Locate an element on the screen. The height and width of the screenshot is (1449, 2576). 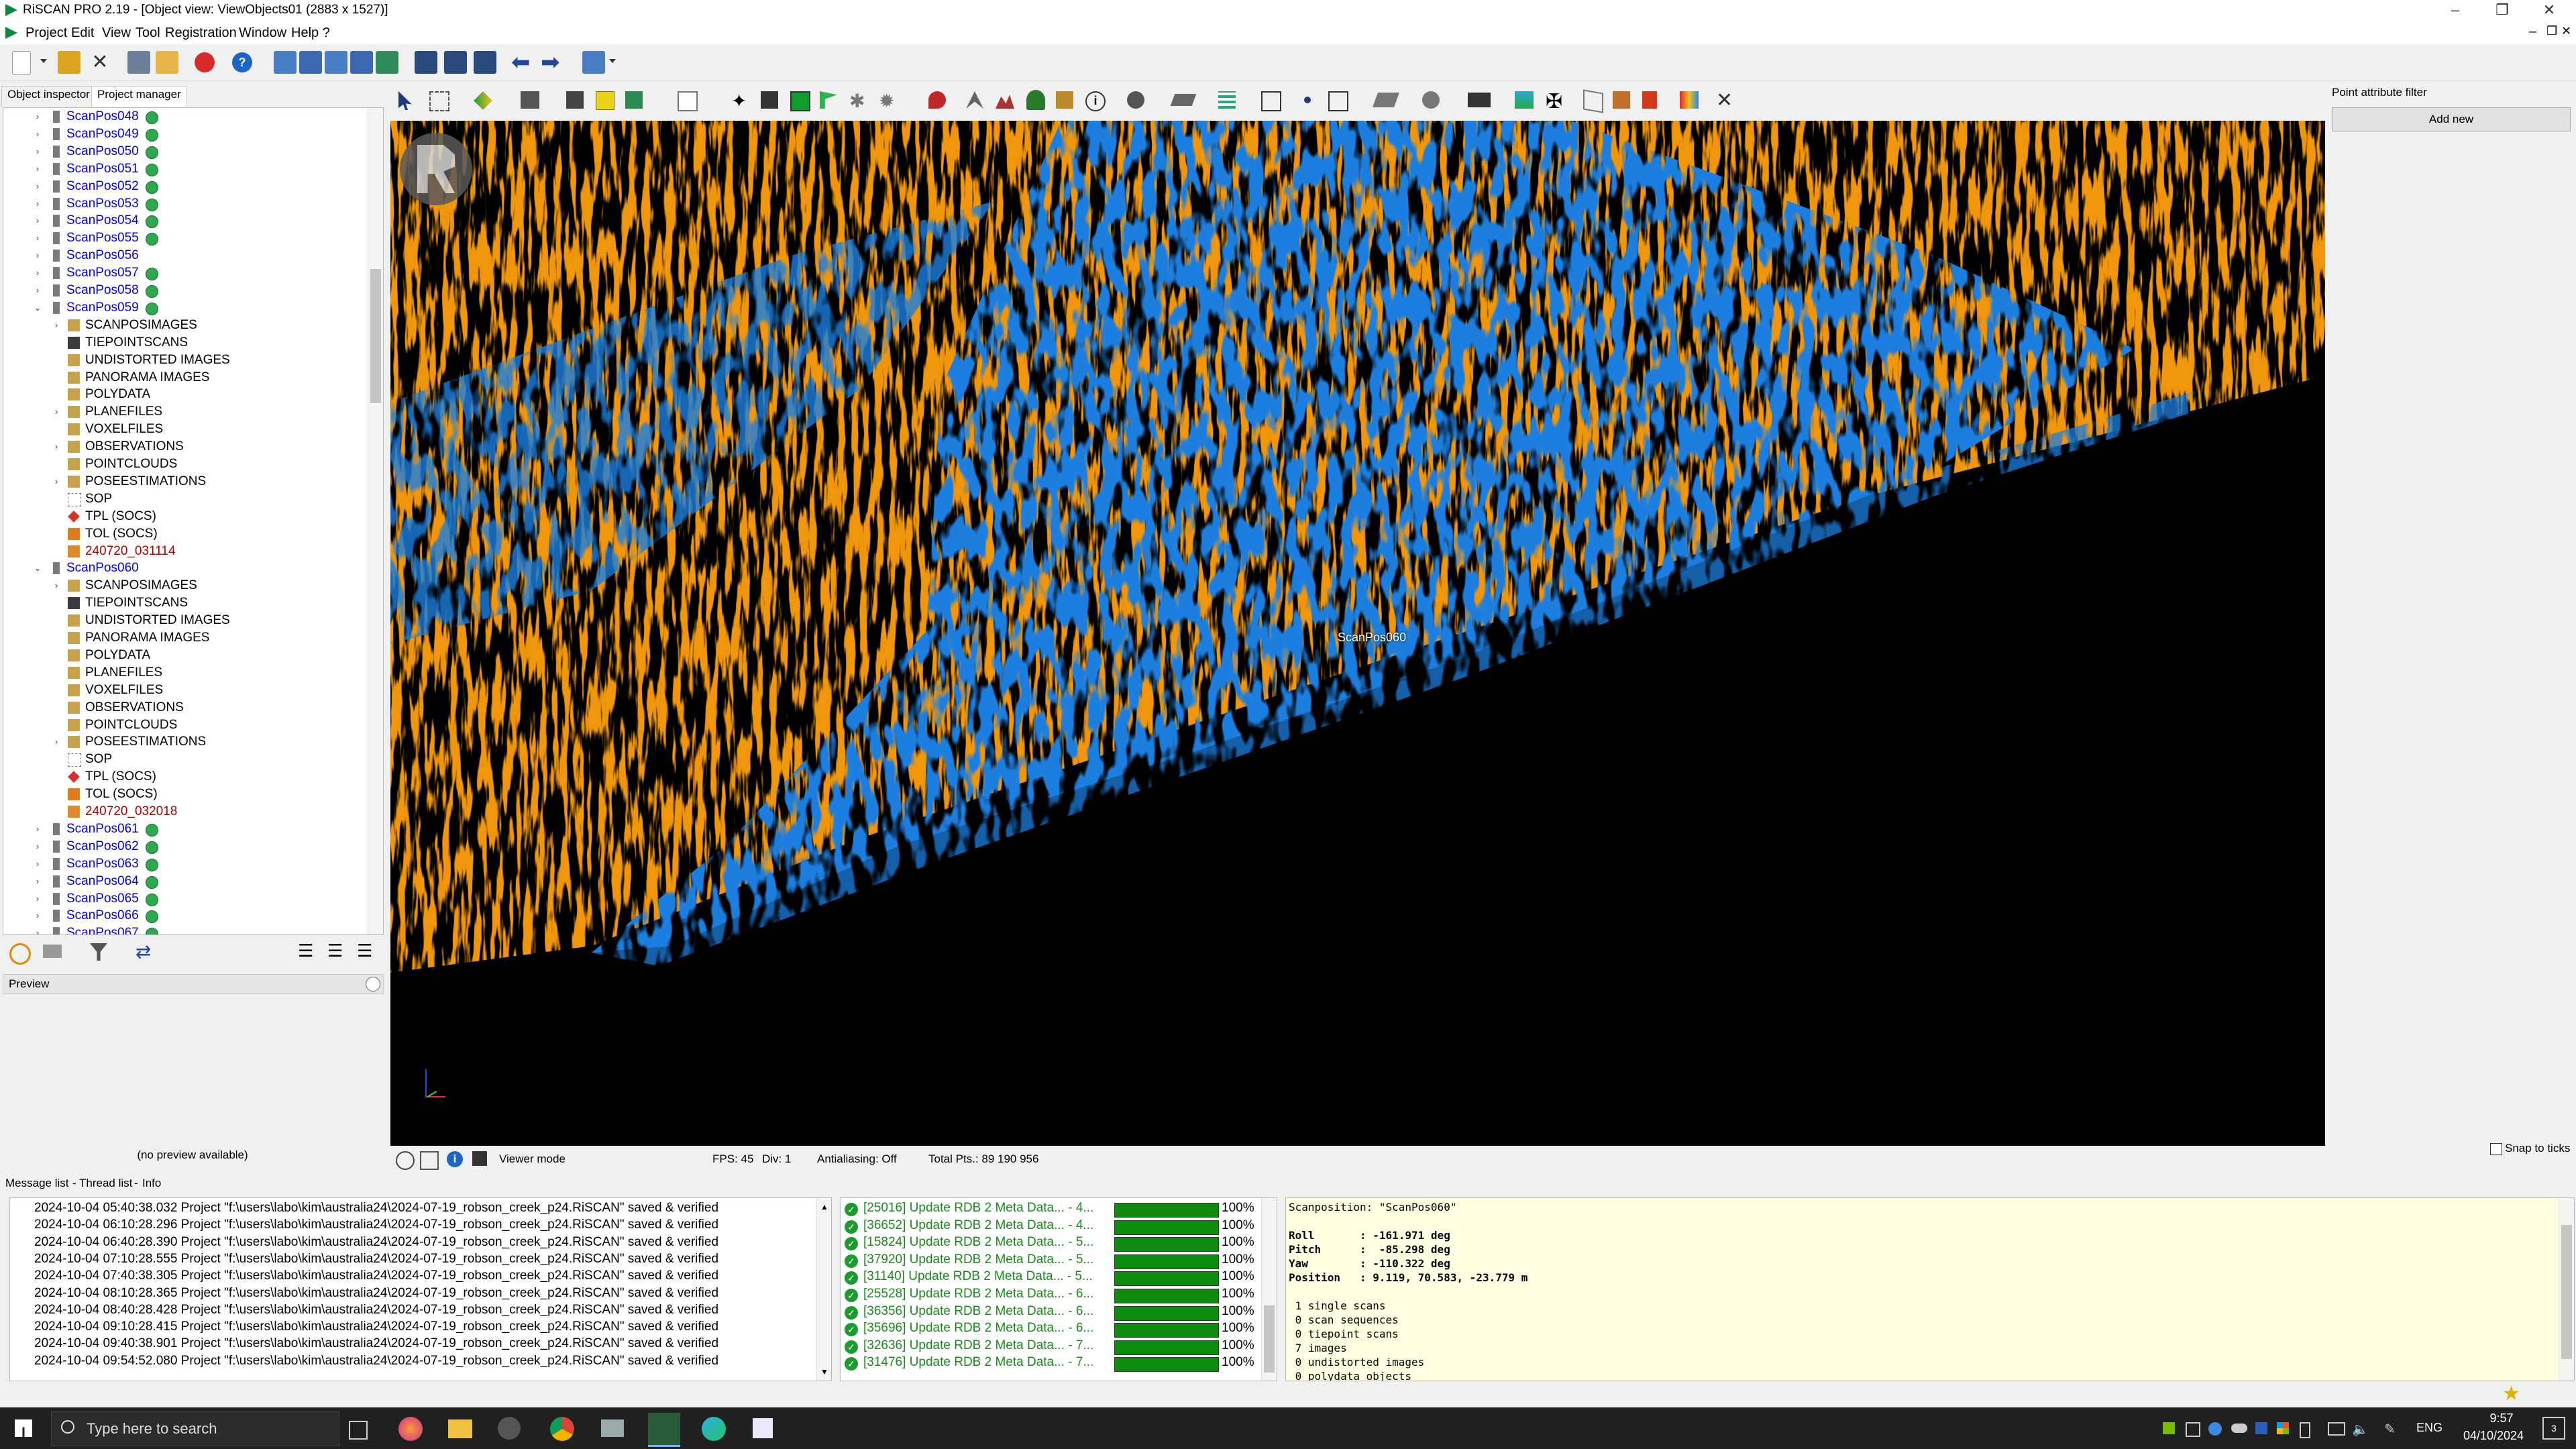
windows-start-icon is located at coordinates (23, 1428).